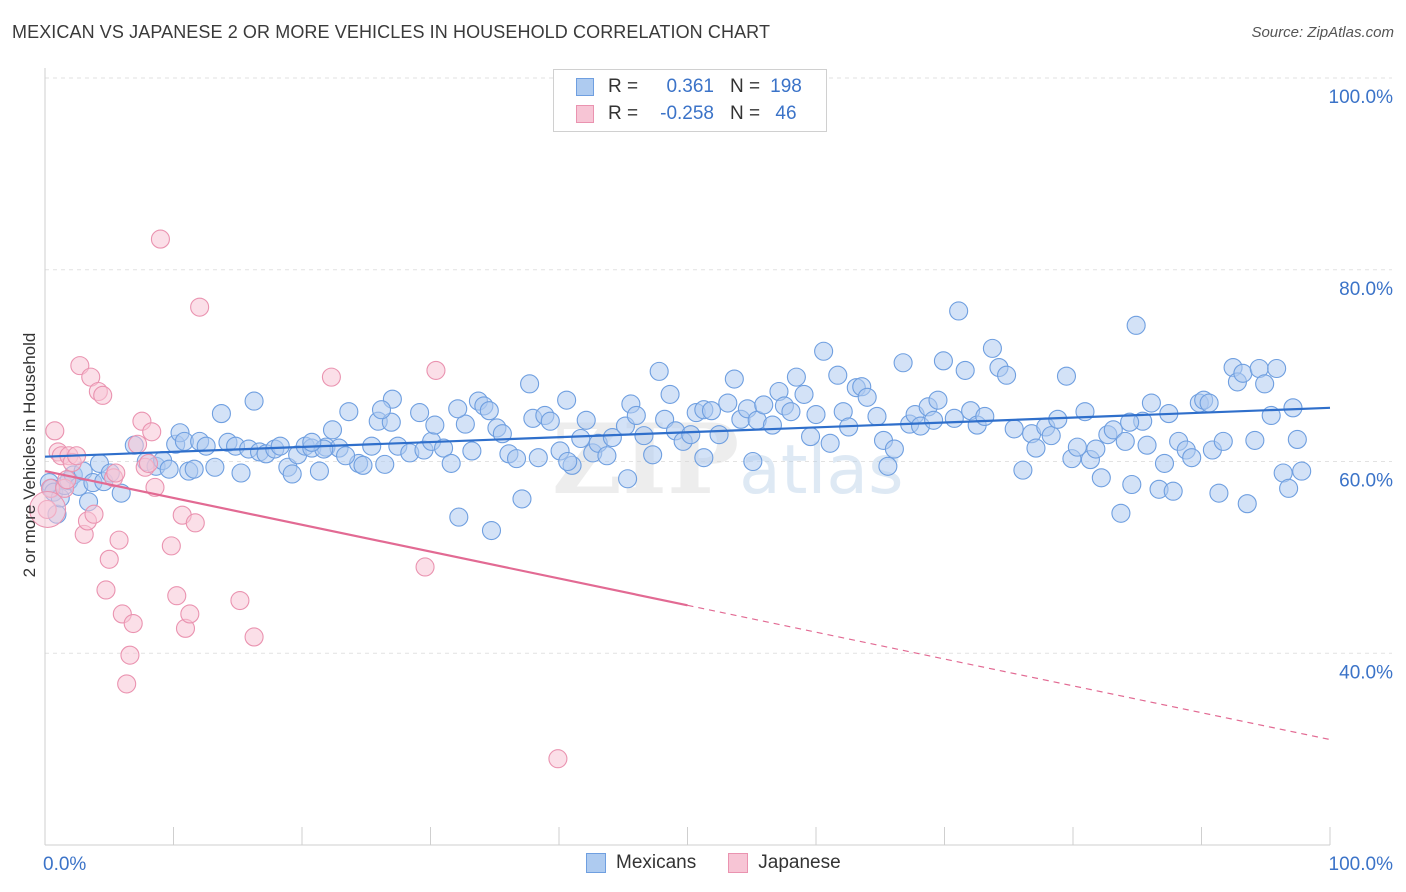 This screenshot has height=892, width=1406. Describe the element at coordinates (1322, 32) in the screenshot. I see `source-label: Source: ZipAtlas.com` at that location.